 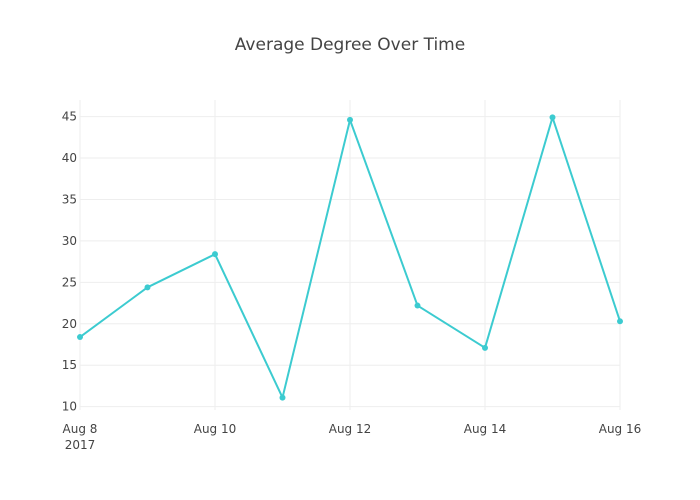 What do you see at coordinates (69, 282) in the screenshot?
I see `y-tick-label: 25` at bounding box center [69, 282].